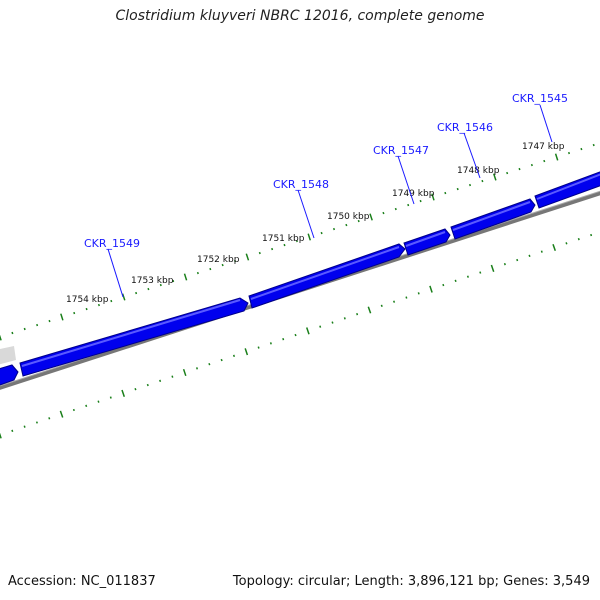 This screenshot has height=600, width=600. I want to click on kbp-label-1752: 1752 kbp, so click(218, 260).